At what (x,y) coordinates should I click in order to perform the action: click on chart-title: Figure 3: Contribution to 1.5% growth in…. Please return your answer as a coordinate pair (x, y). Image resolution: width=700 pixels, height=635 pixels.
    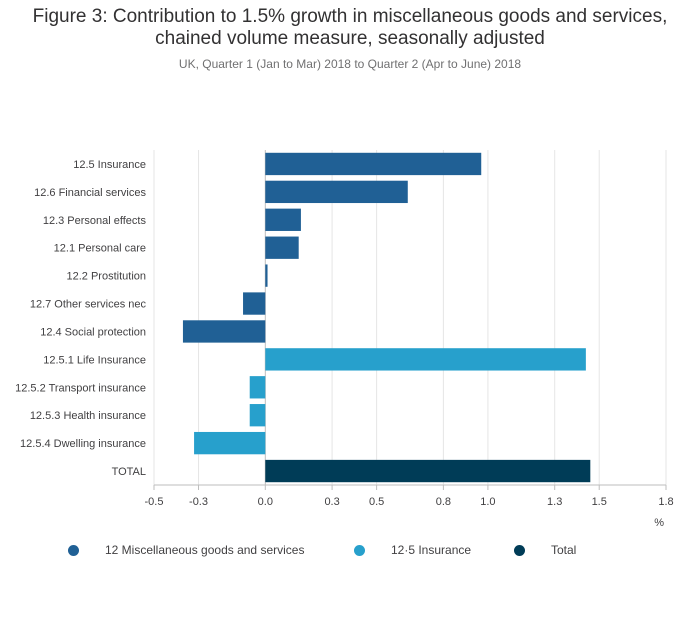
    Looking at the image, I should click on (350, 28).